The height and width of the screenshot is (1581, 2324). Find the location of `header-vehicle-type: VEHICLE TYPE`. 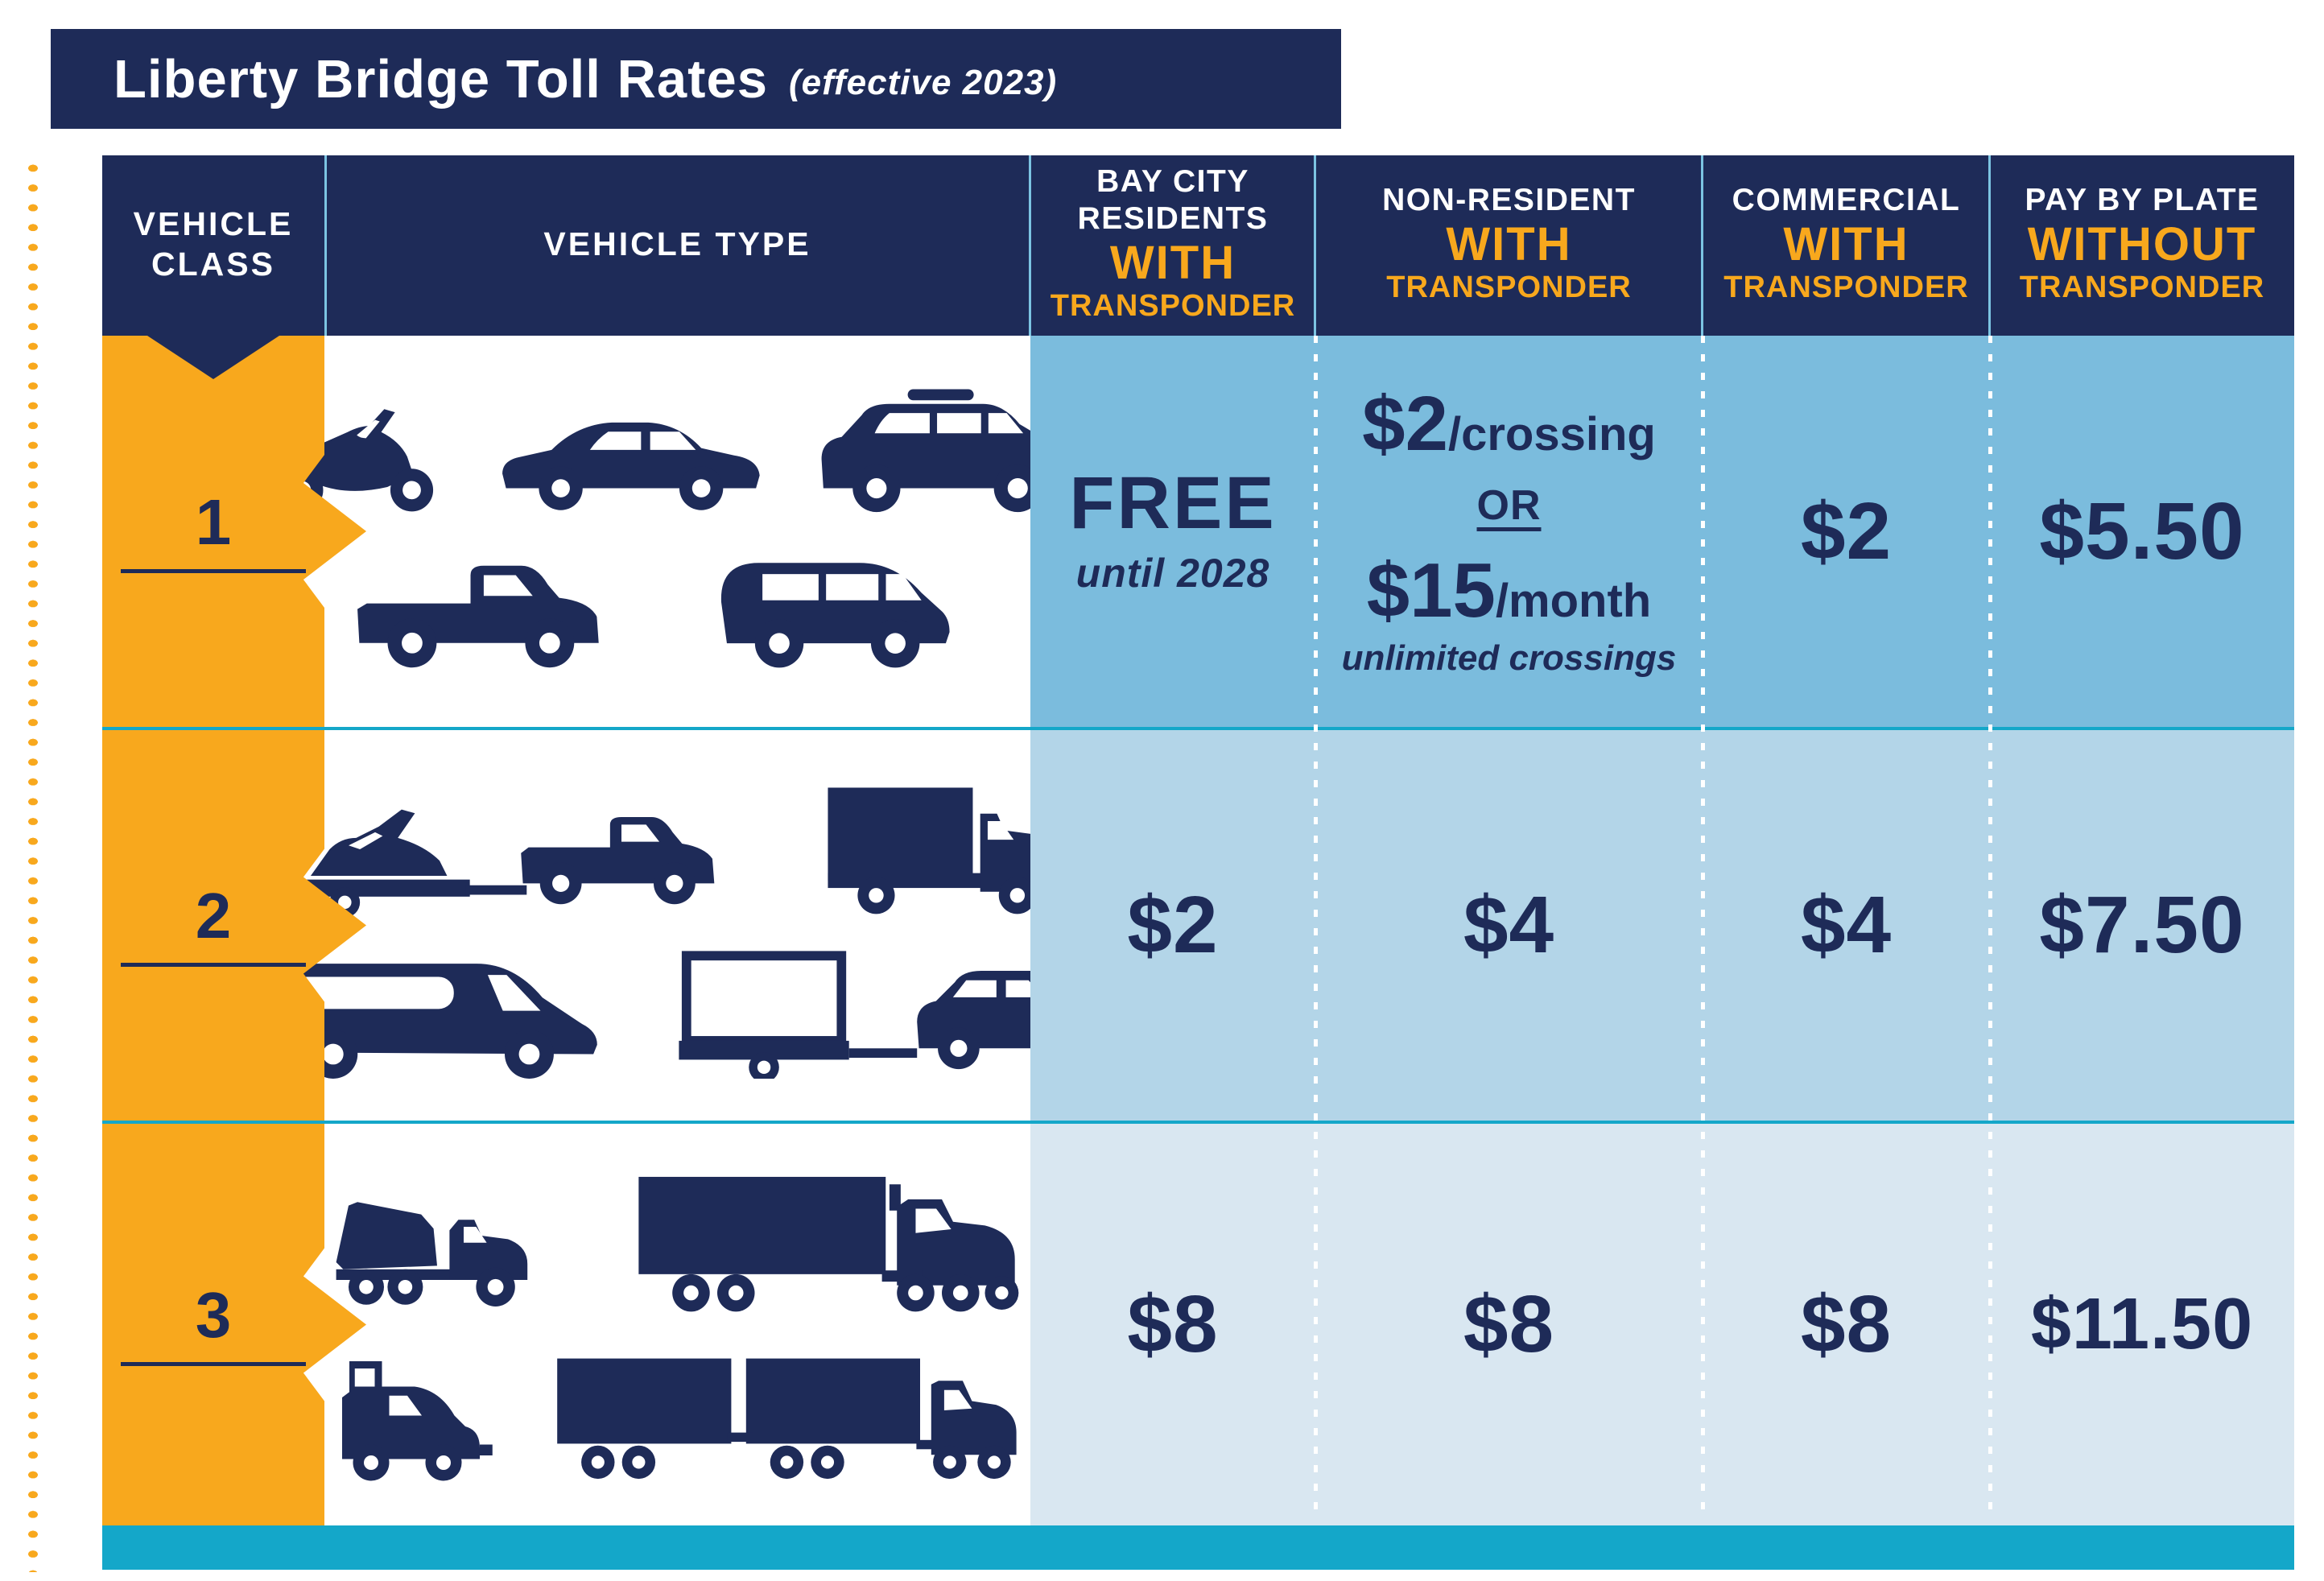

header-vehicle-type: VEHICLE TYPE is located at coordinates (677, 243).